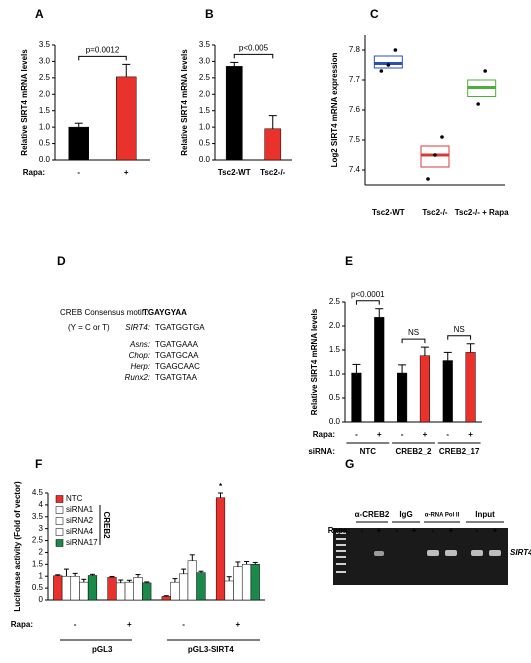  Describe the element at coordinates (45, 159) in the screenshot. I see `y-tick-label: 0.0` at that location.